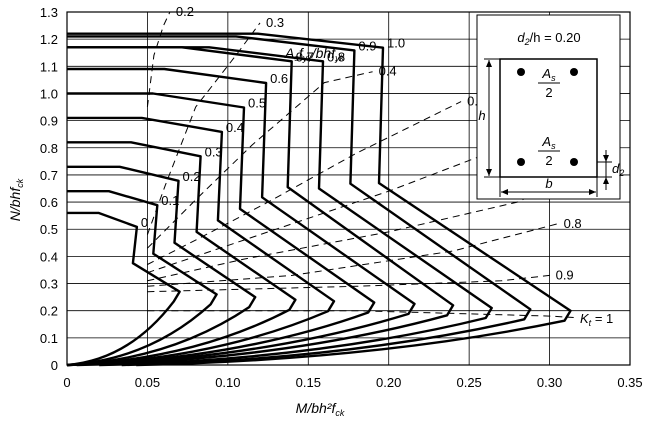 The height and width of the screenshot is (422, 652). What do you see at coordinates (49, 338) in the screenshot?
I see `y-tick-label: 0.1` at bounding box center [49, 338].